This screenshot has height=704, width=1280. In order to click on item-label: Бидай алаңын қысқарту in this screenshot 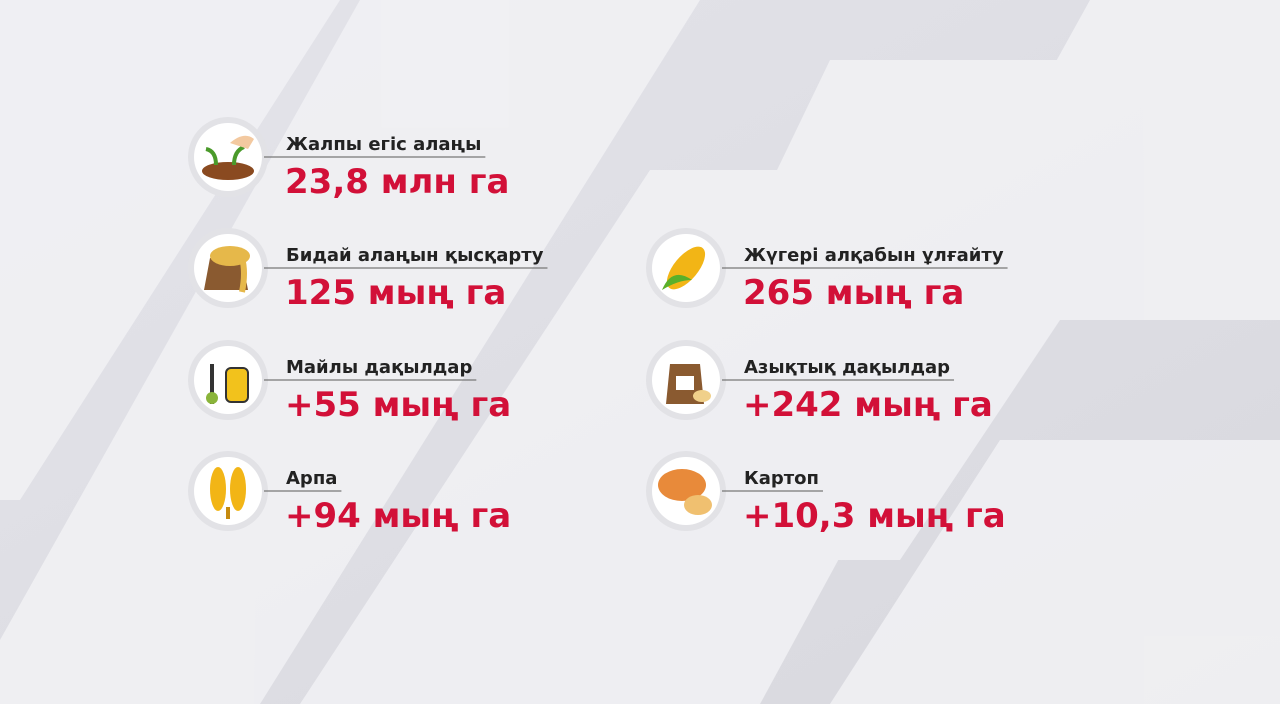, I will do `click(415, 255)`.